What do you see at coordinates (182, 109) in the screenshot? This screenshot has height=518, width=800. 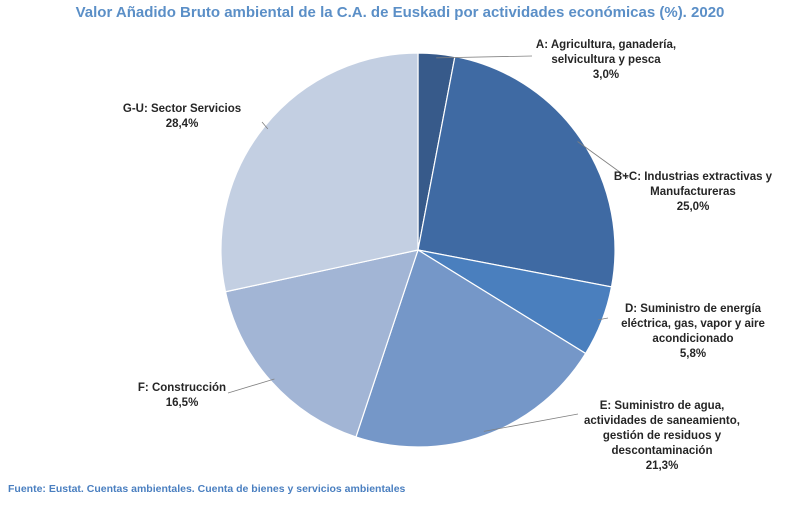 I see `slice-name-label: G-U: Sector Servicios` at bounding box center [182, 109].